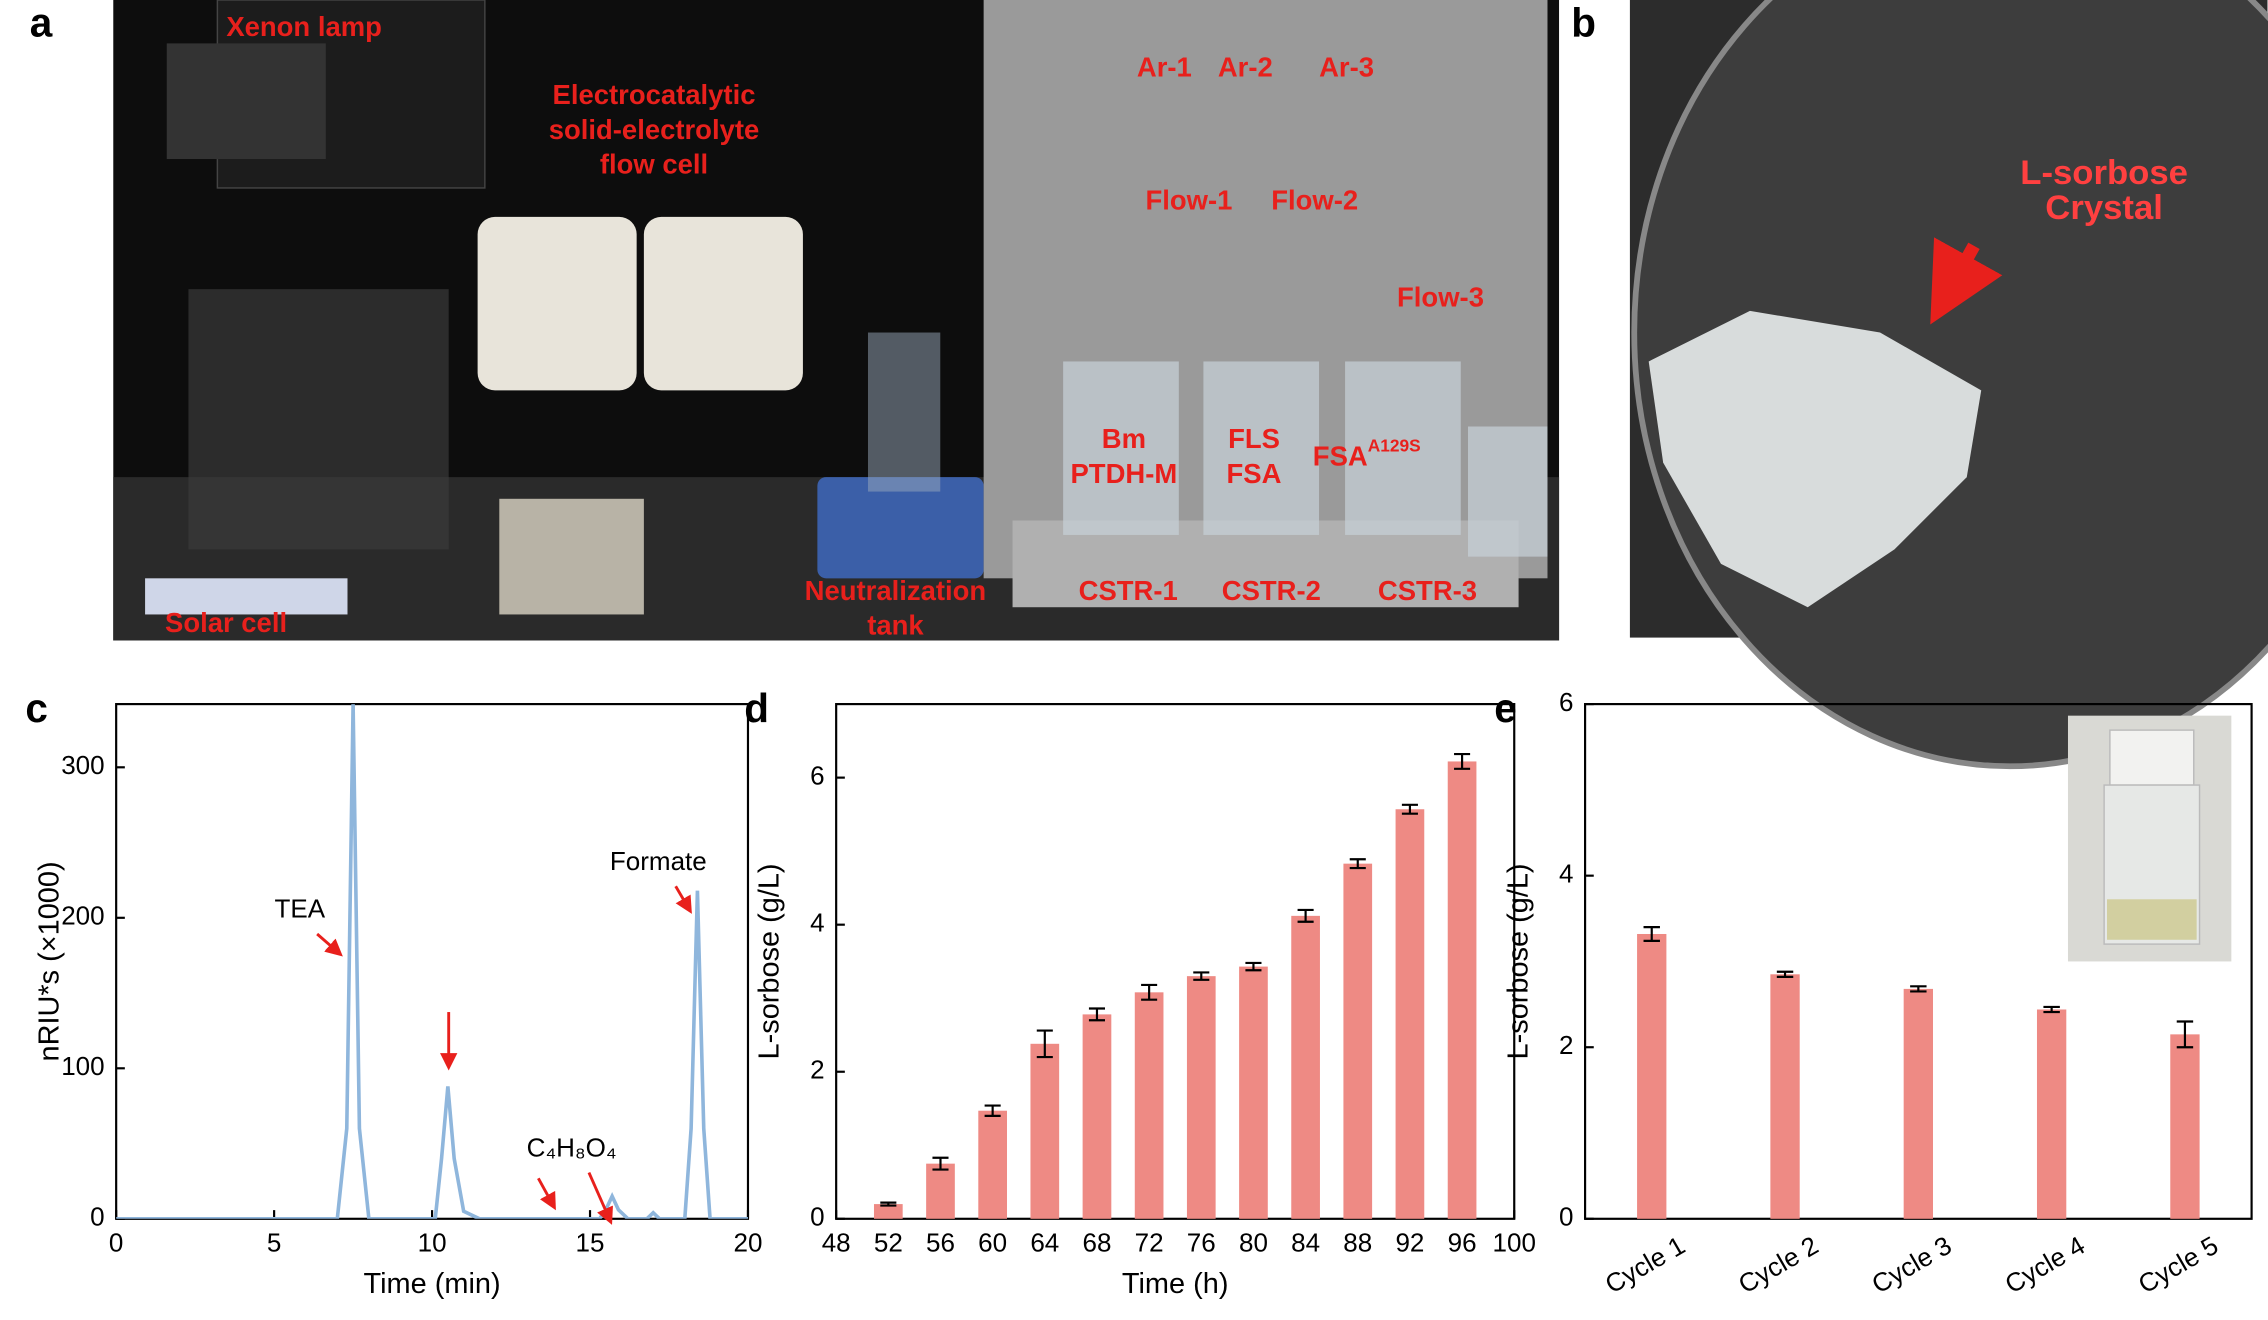  What do you see at coordinates (572, 1147) in the screenshot?
I see `annotation: C₄H₈O₄` at bounding box center [572, 1147].